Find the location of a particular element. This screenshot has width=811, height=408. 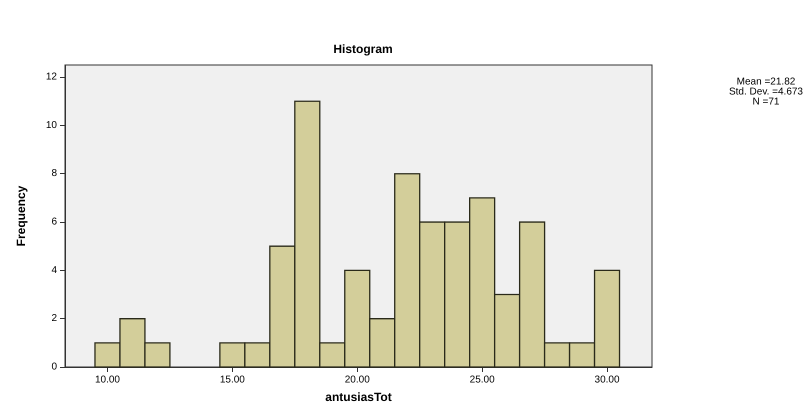

text: Mean =21.82 is located at coordinates (766, 82).